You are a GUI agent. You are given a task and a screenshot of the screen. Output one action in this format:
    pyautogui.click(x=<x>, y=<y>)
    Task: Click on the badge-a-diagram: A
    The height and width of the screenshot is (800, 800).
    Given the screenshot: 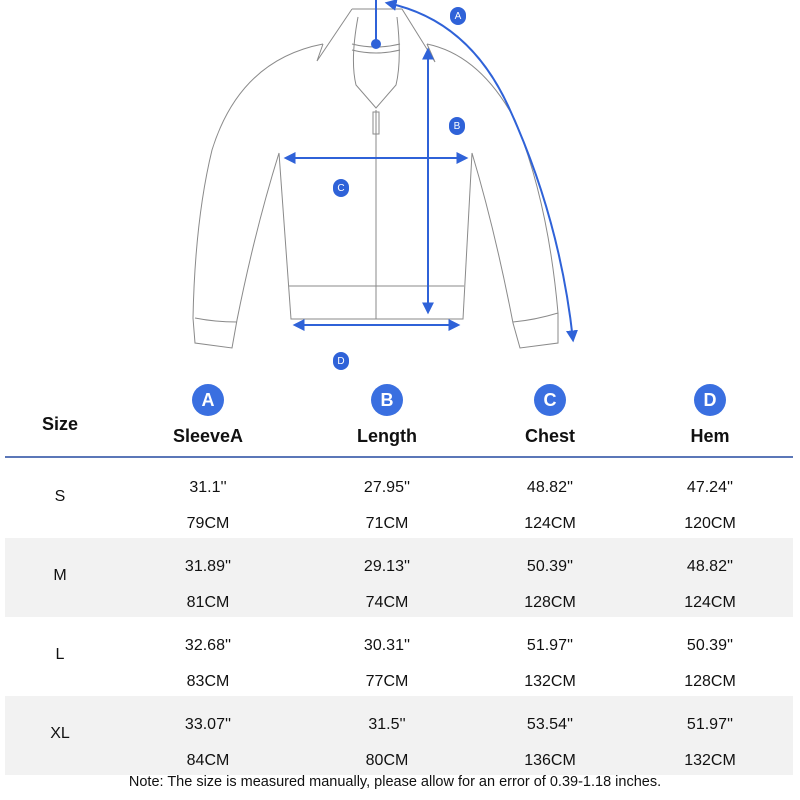 What is the action you would take?
    pyautogui.click(x=458, y=16)
    